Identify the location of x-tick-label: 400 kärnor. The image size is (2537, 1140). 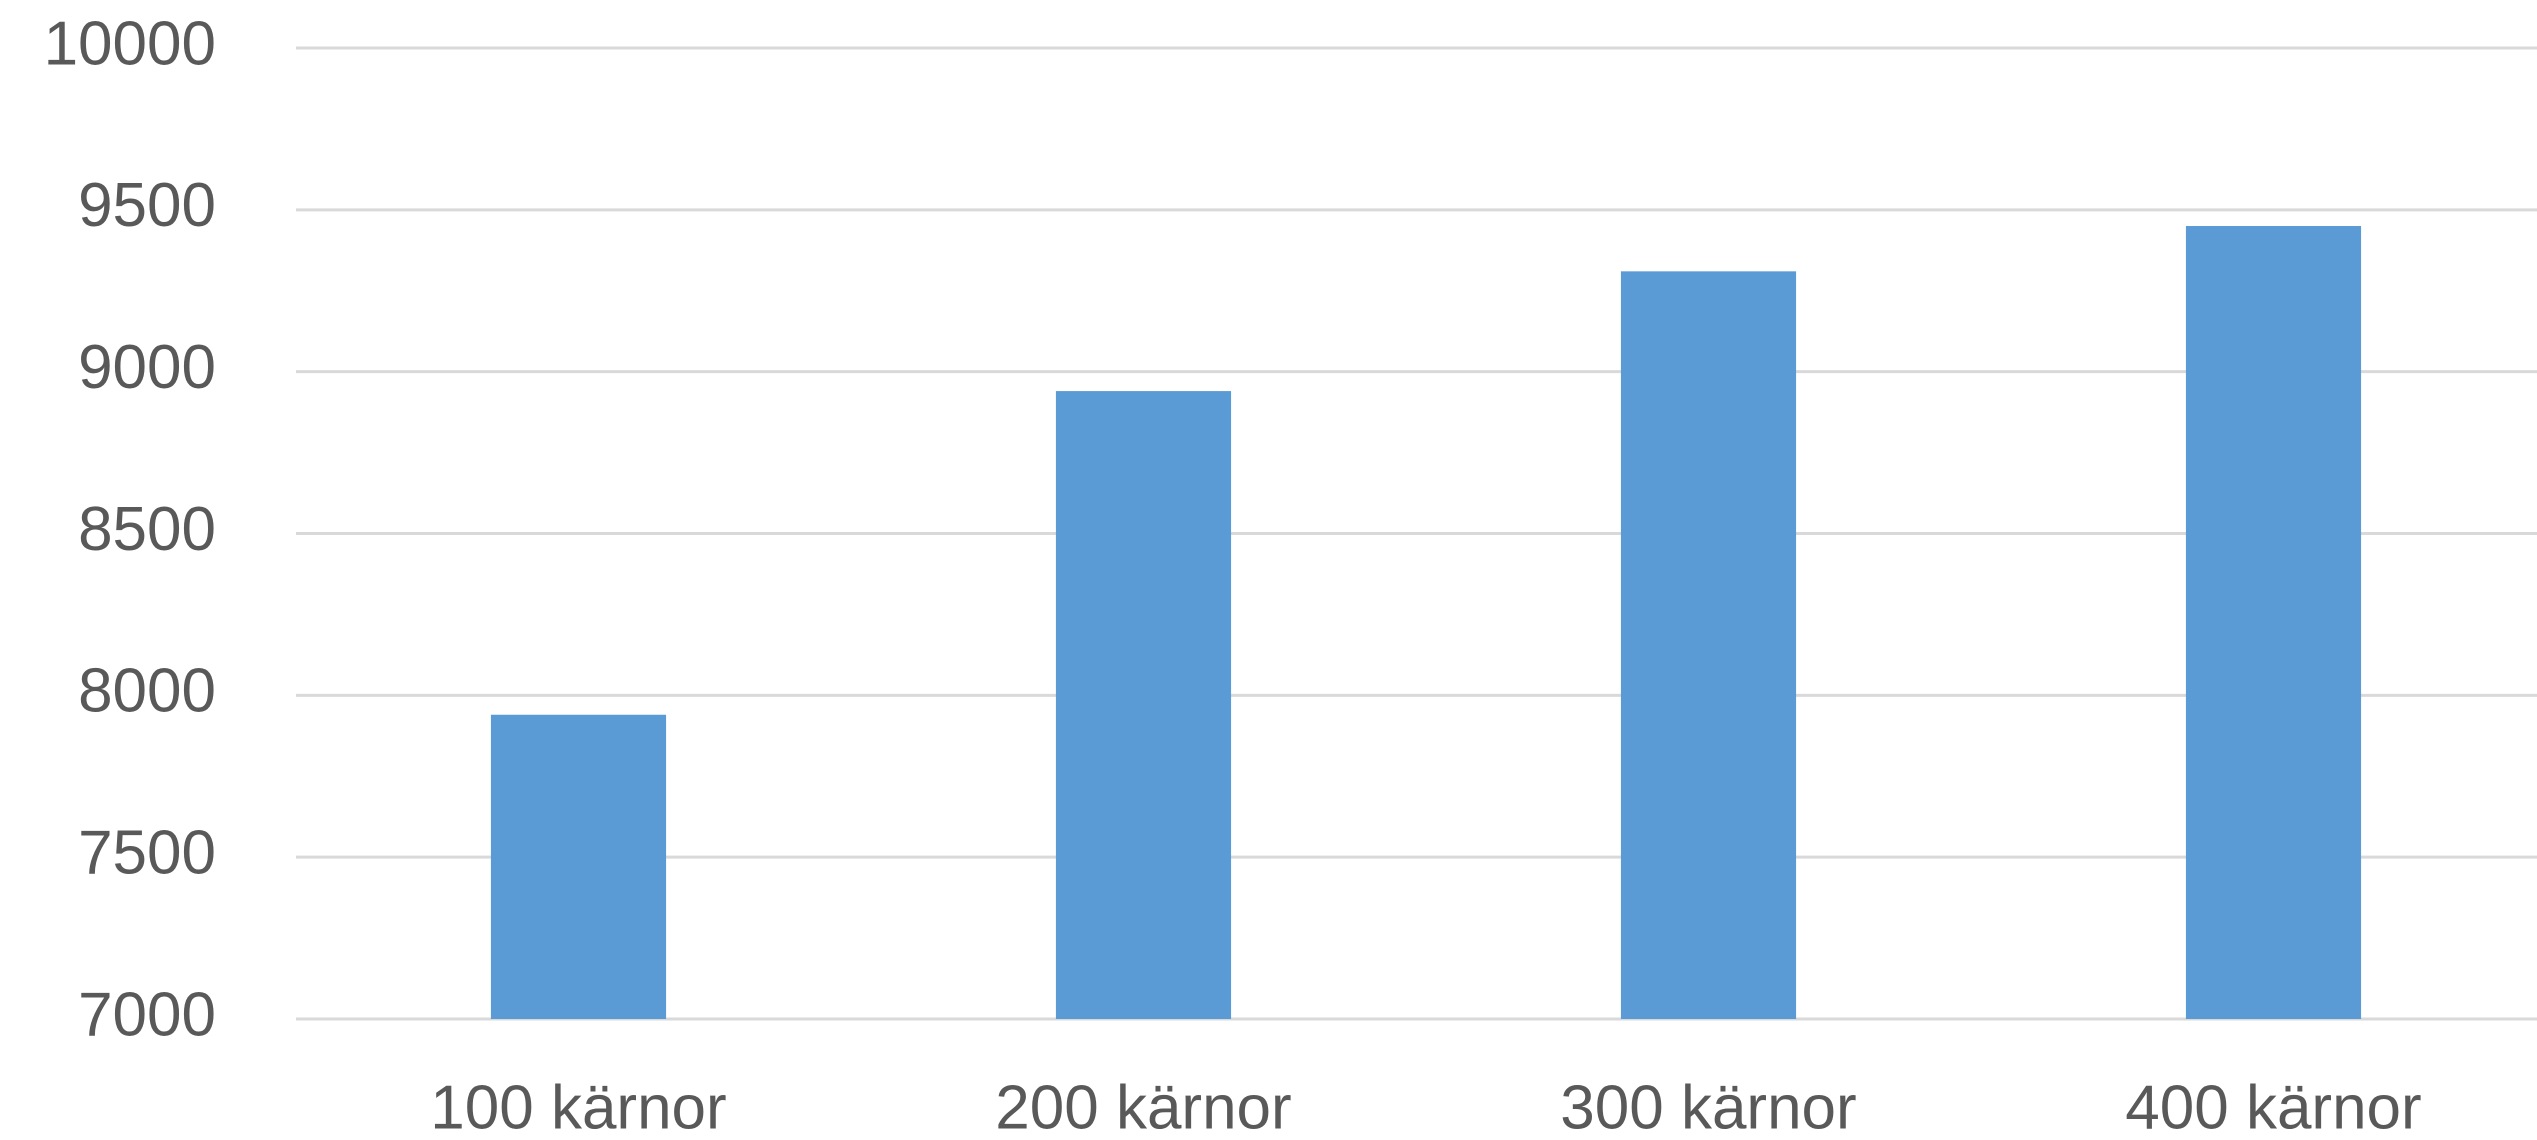
(2273, 1106).